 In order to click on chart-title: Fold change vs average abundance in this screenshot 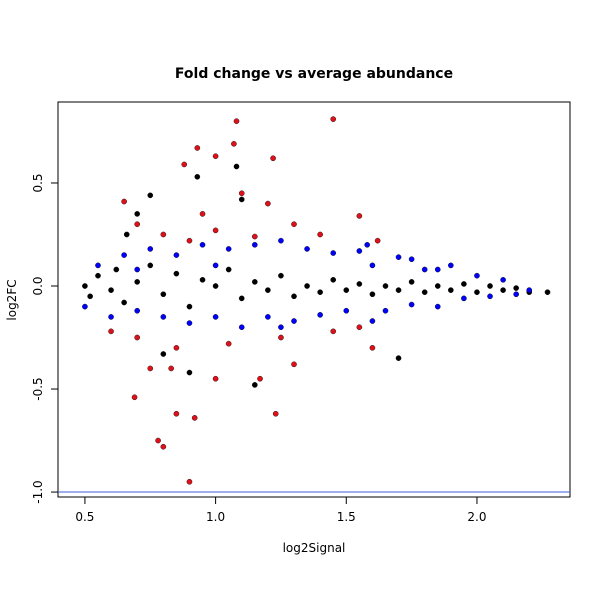, I will do `click(314, 74)`.